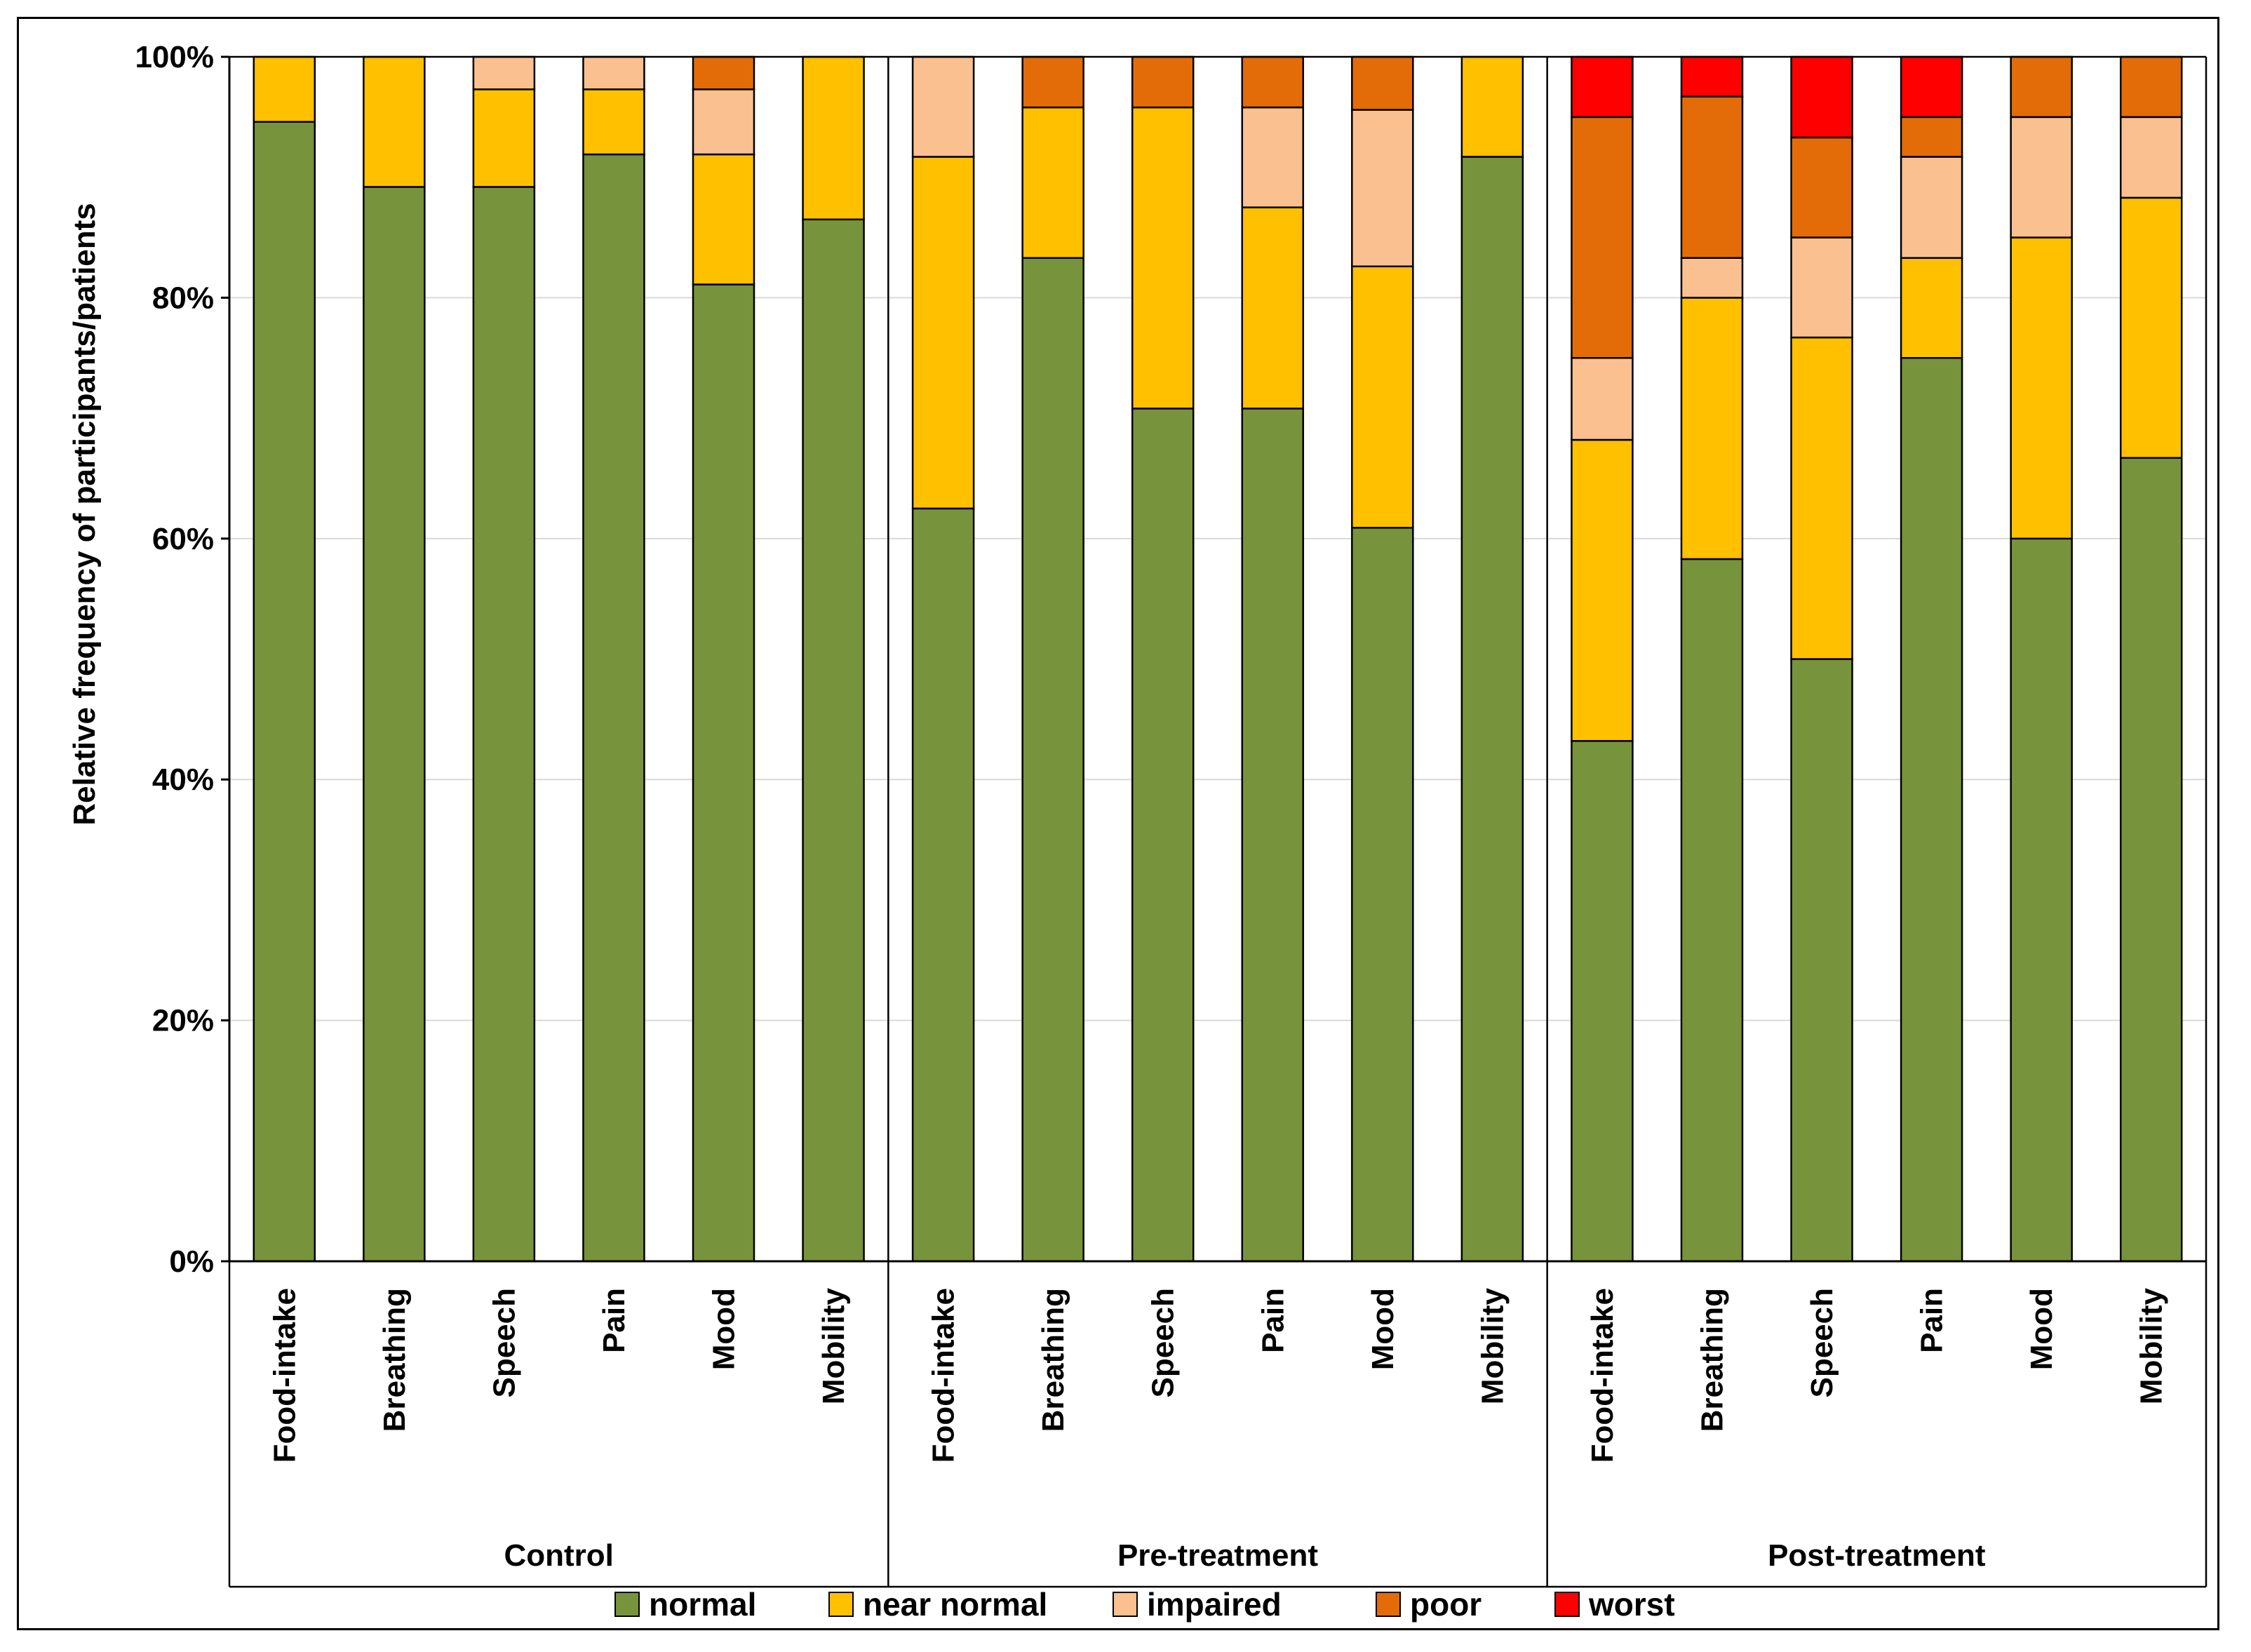  What do you see at coordinates (1632, 1604) in the screenshot?
I see `legend-label-worst: worst` at bounding box center [1632, 1604].